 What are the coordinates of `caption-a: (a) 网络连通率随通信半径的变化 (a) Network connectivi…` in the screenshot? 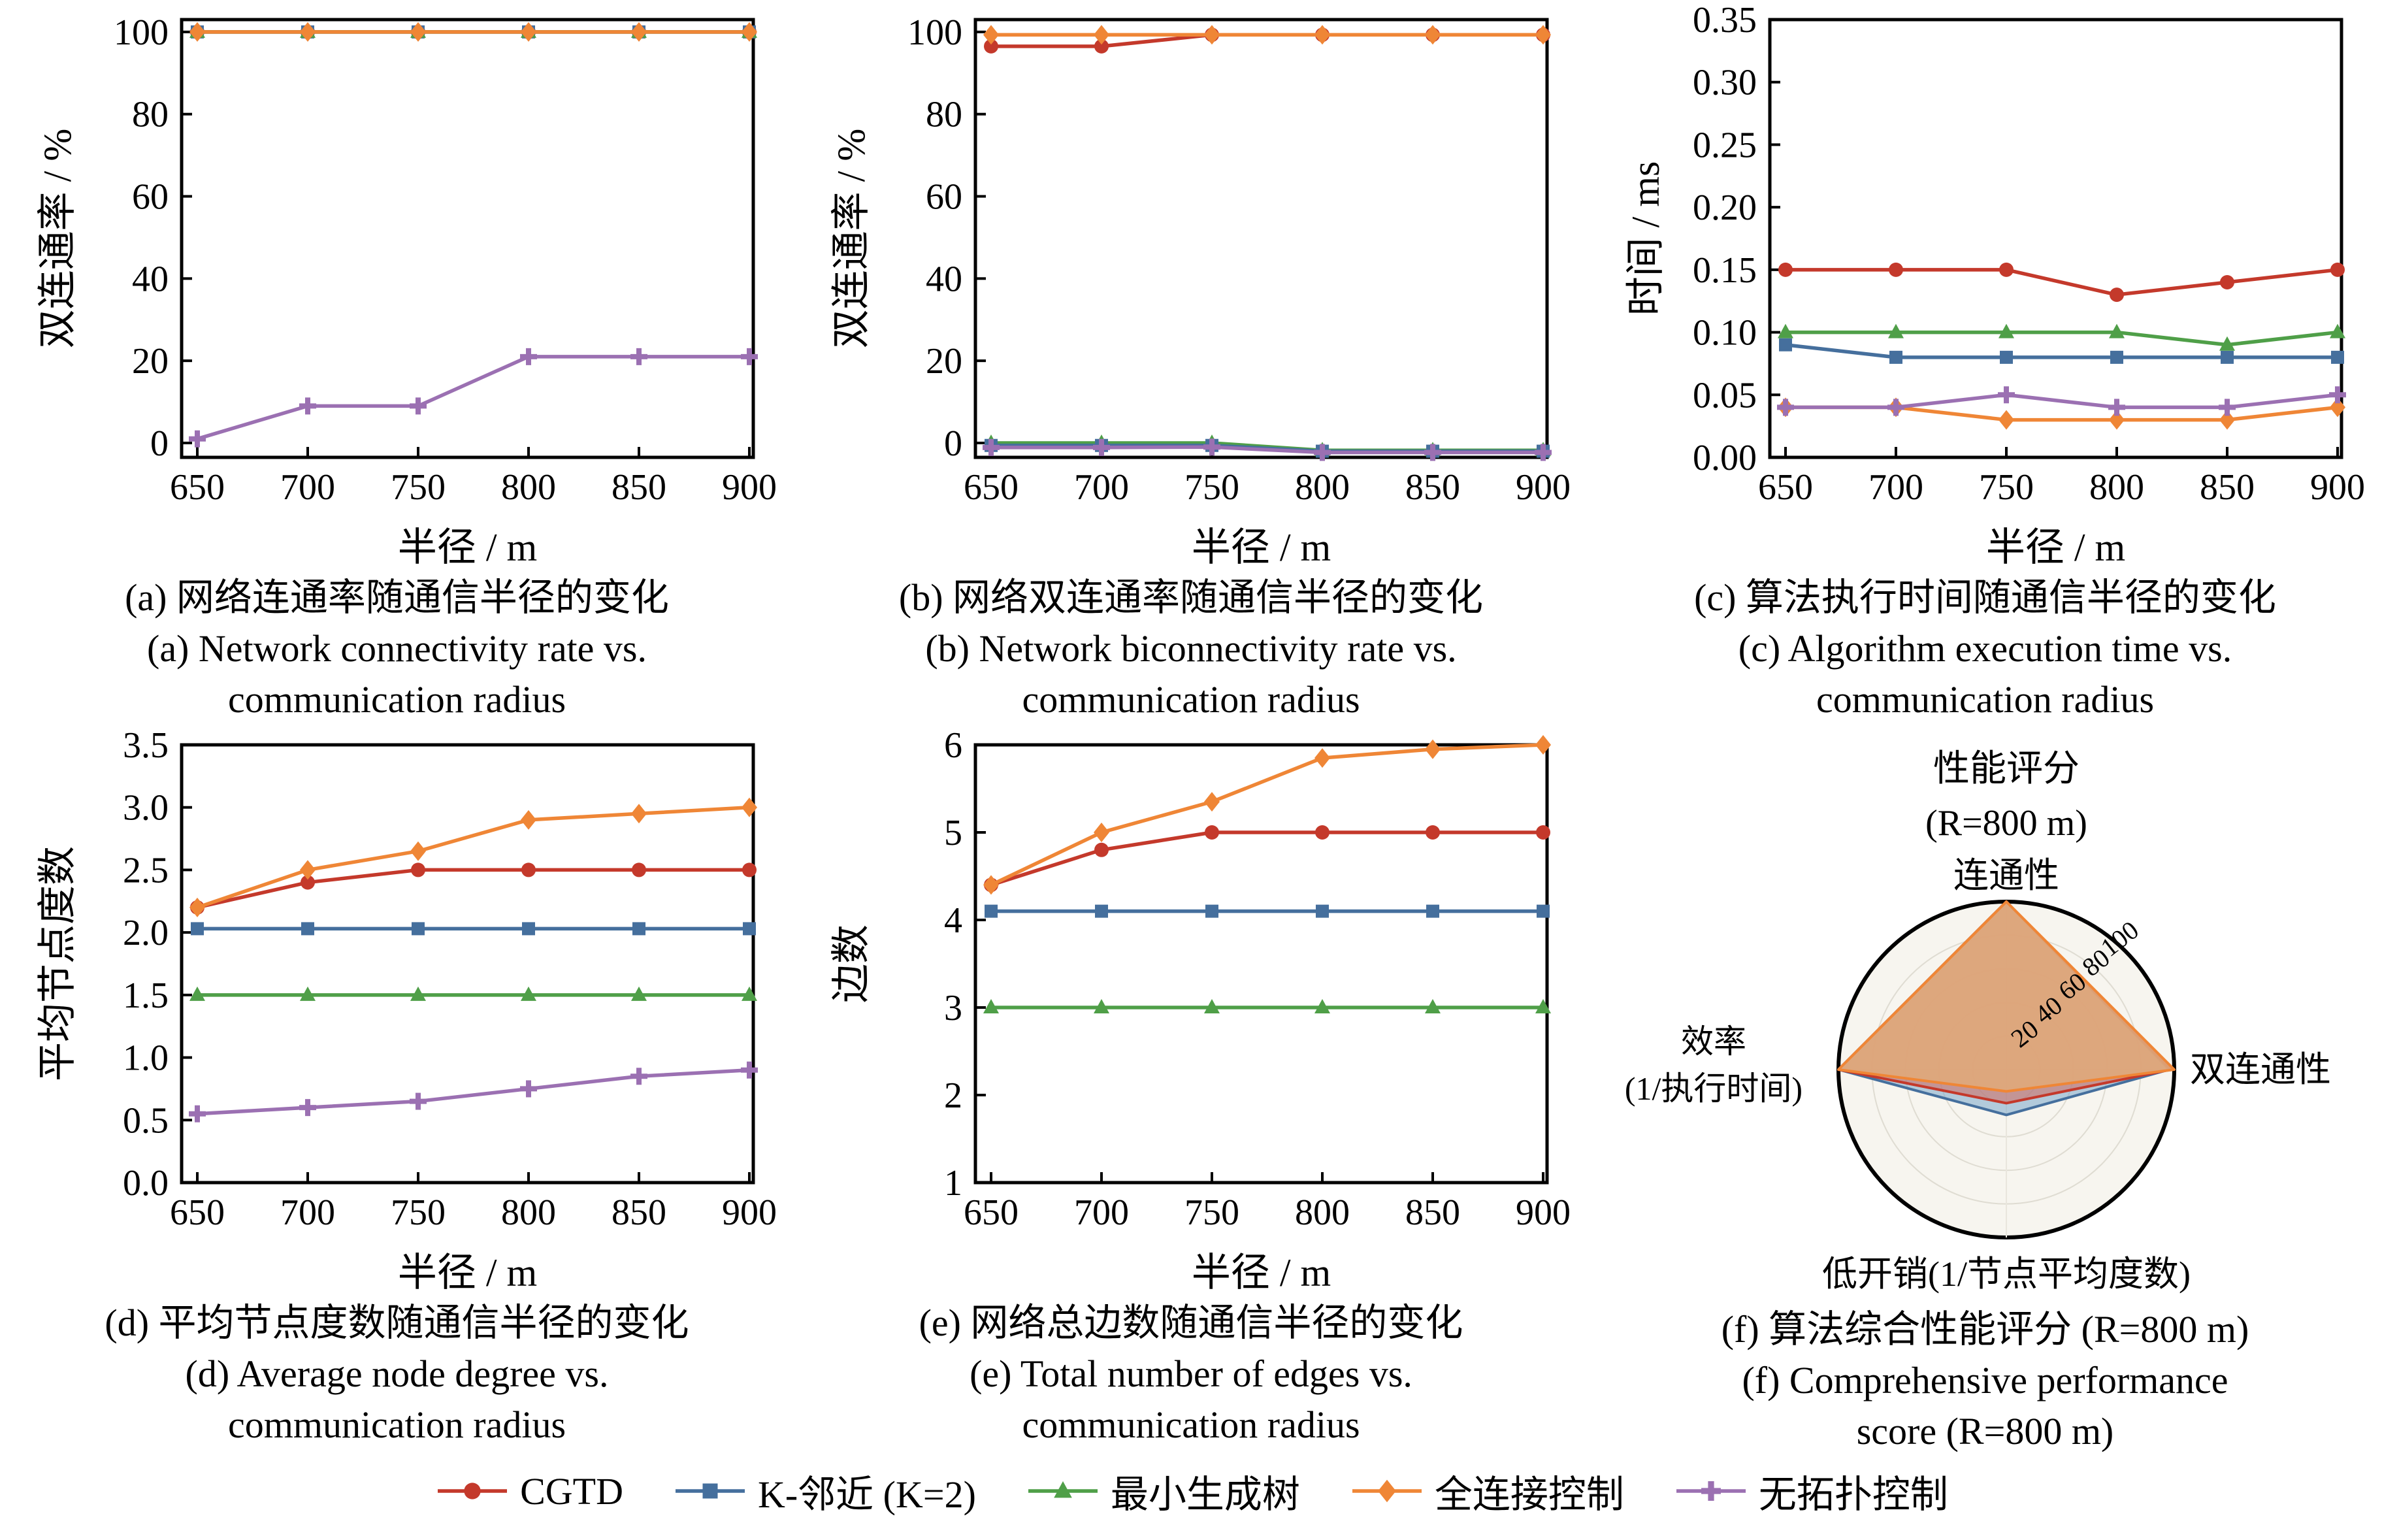 It's located at (397, 648).